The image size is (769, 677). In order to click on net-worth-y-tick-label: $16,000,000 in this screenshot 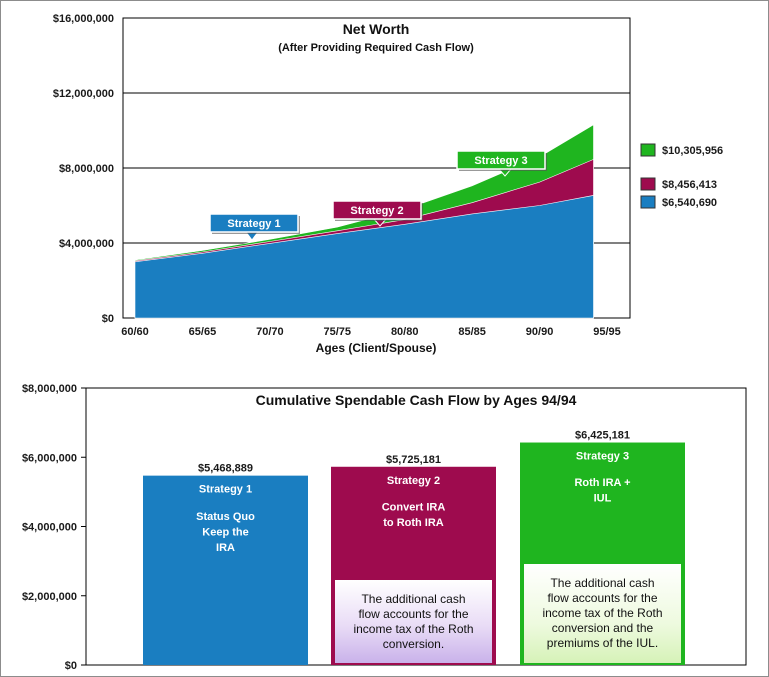, I will do `click(83, 19)`.